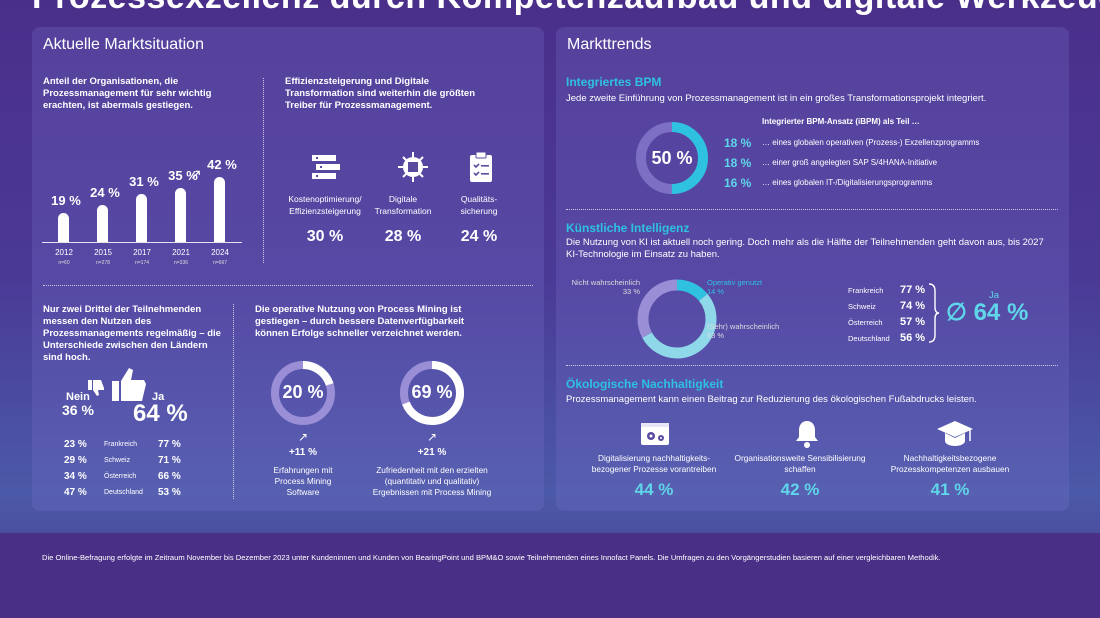 The image size is (1100, 618). I want to click on ibpm-title: Integriertes BPM, so click(614, 82).